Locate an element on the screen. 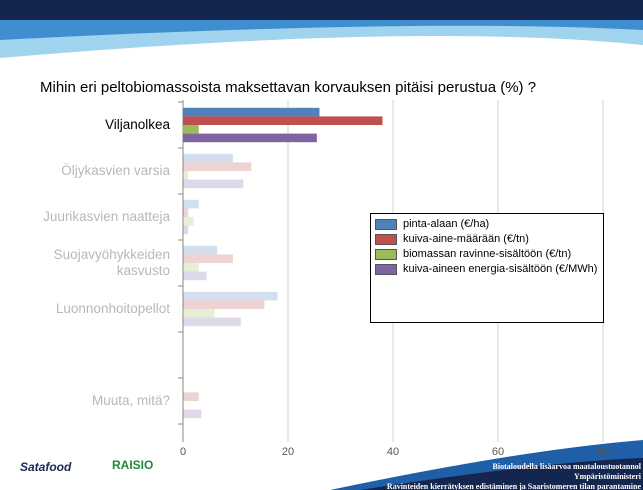 Image resolution: width=643 pixels, height=490 pixels. legend-item: biomassan ravinne-sisältöön (€/tn) is located at coordinates (487, 254).